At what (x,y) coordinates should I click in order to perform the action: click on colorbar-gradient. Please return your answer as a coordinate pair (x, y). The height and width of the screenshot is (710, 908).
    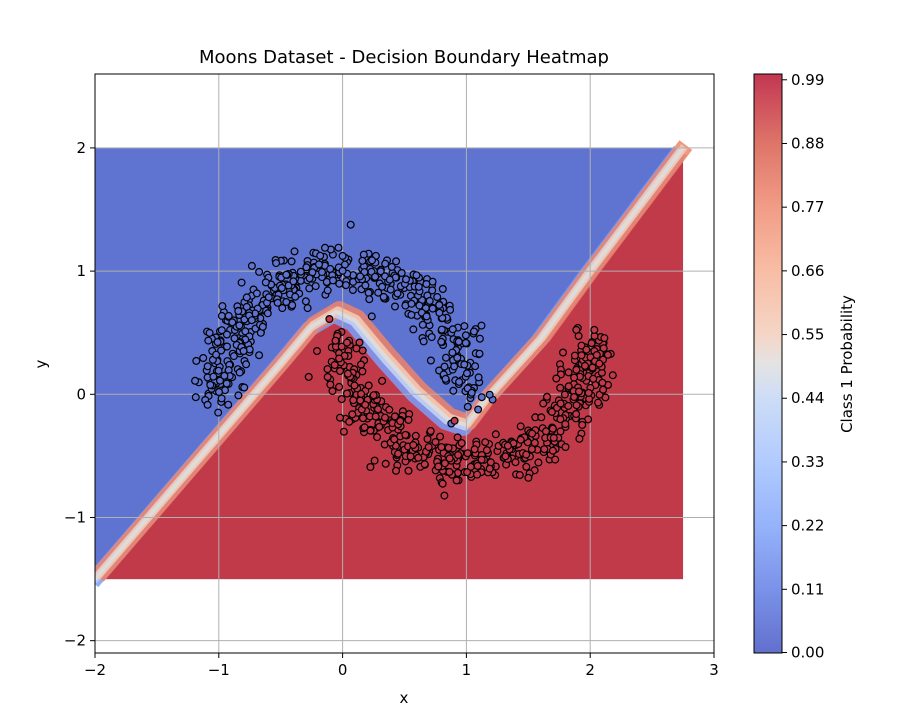
    Looking at the image, I should click on (768, 363).